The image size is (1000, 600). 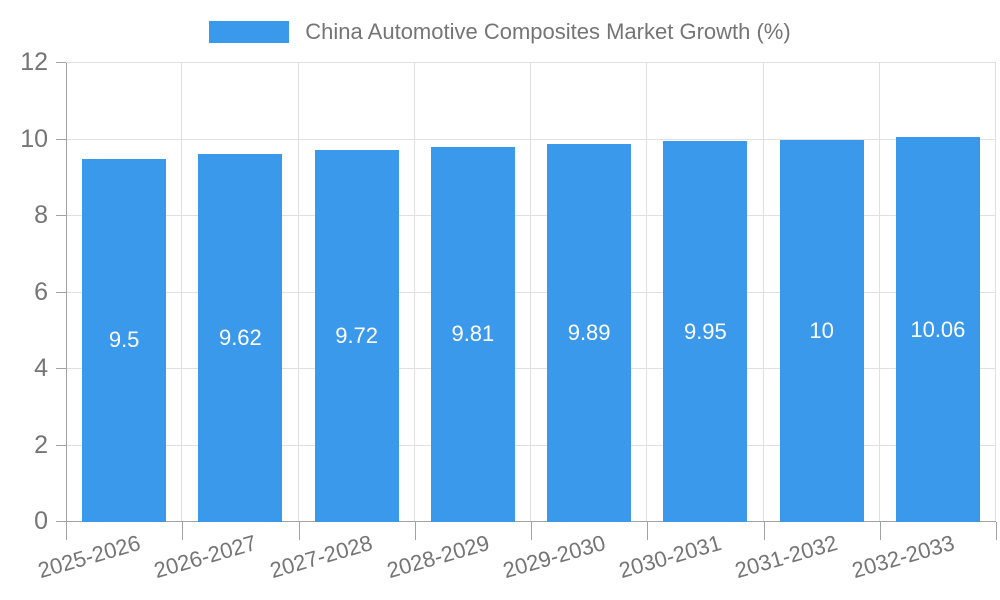 I want to click on bar-value-label: 9.89, so click(x=589, y=332).